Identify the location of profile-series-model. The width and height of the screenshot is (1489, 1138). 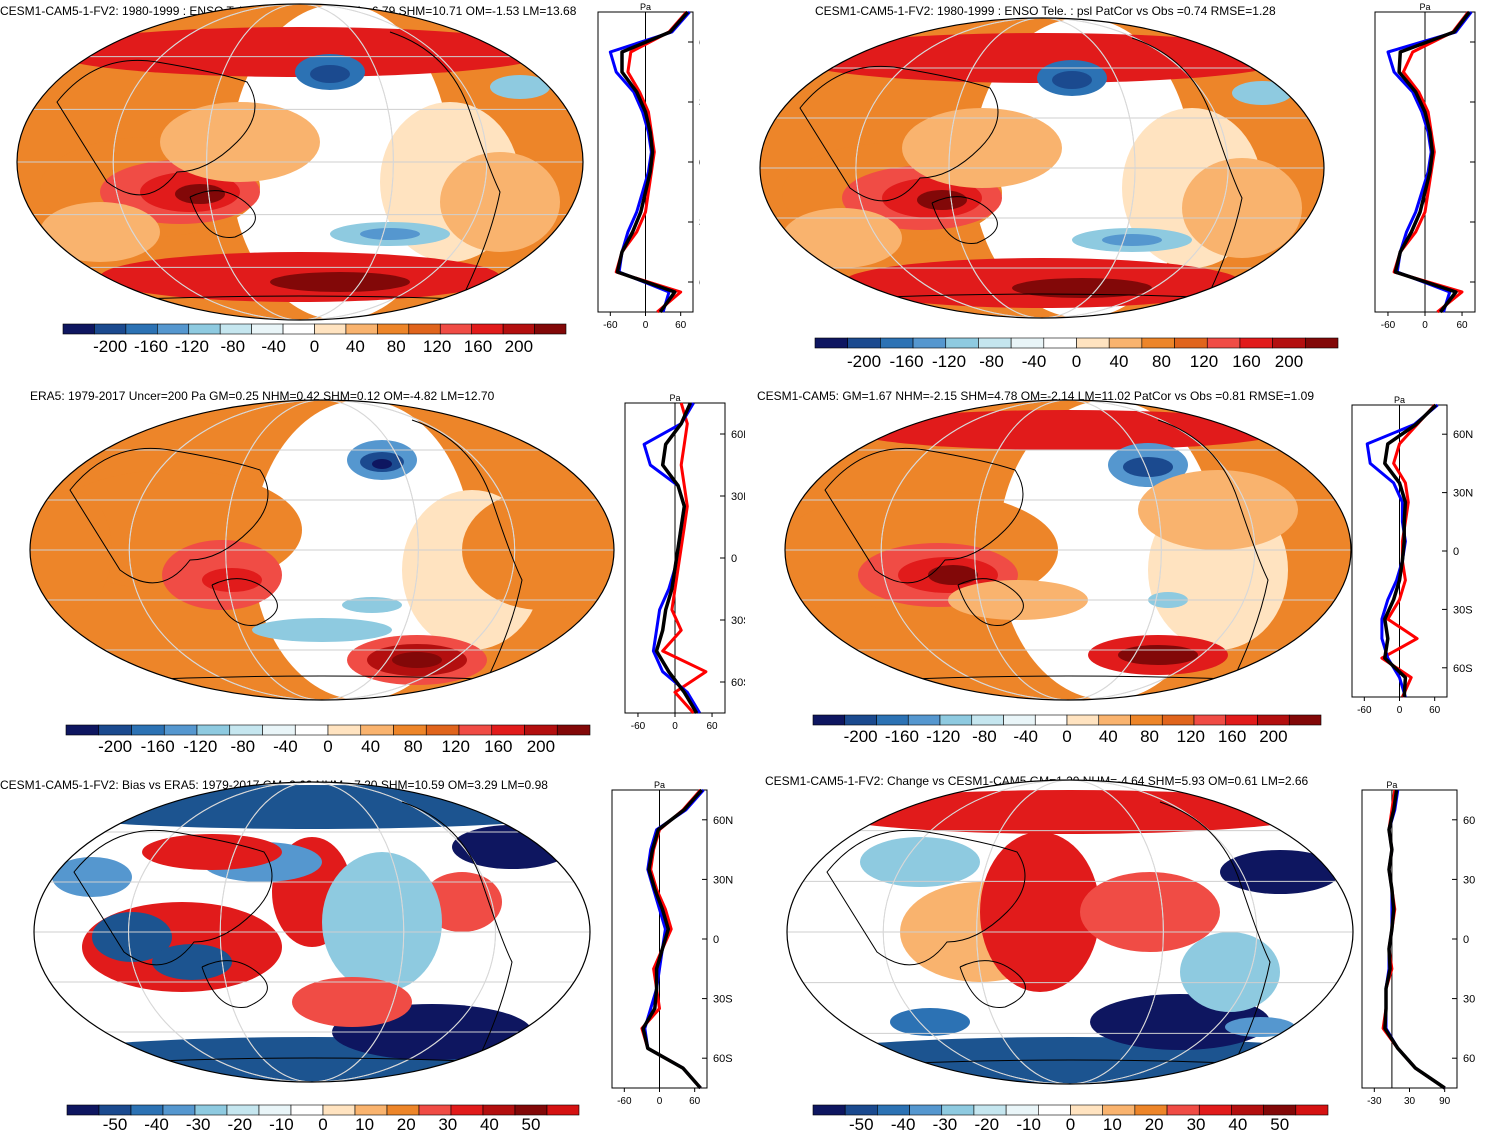
(684, 558).